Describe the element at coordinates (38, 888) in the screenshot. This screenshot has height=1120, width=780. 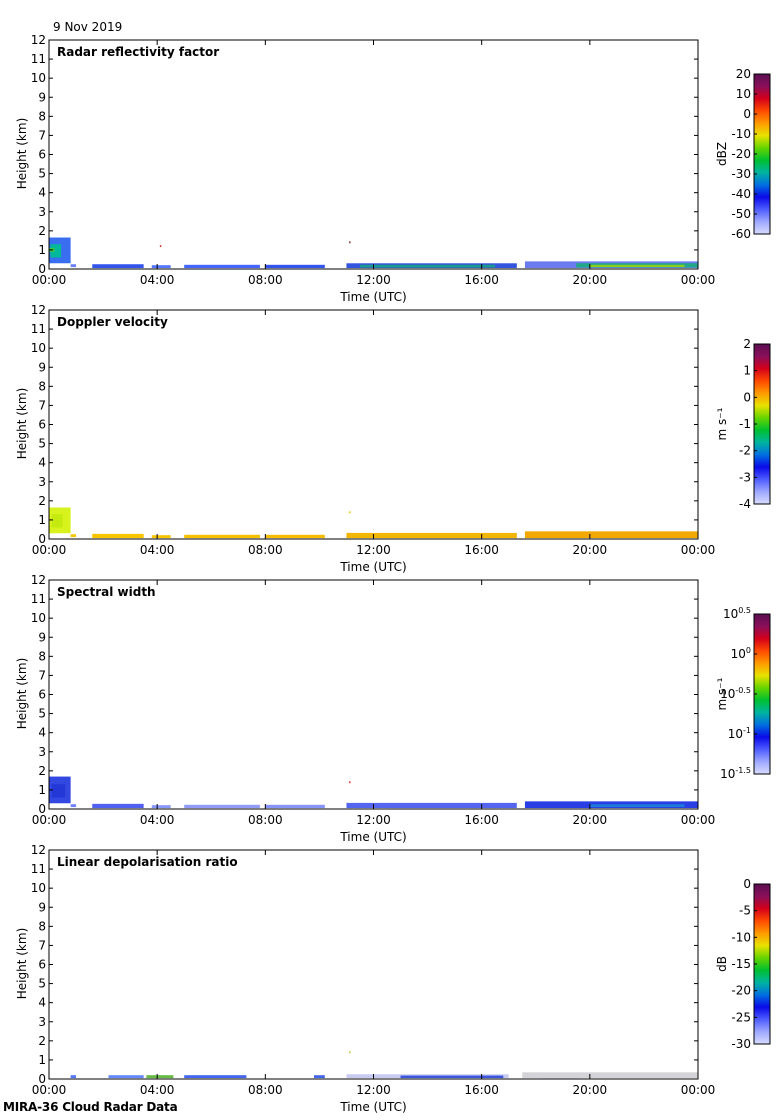
I see `y-tick-label: 10` at that location.